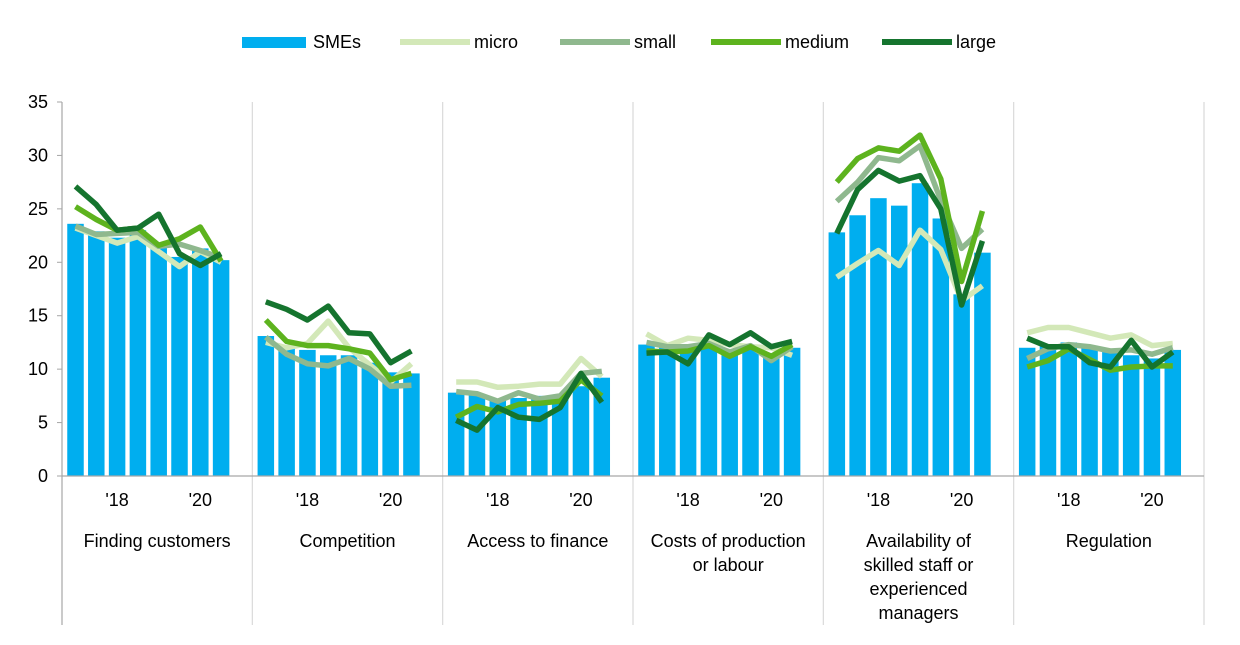  What do you see at coordinates (38, 369) in the screenshot?
I see `y-tick-label: 10` at bounding box center [38, 369].